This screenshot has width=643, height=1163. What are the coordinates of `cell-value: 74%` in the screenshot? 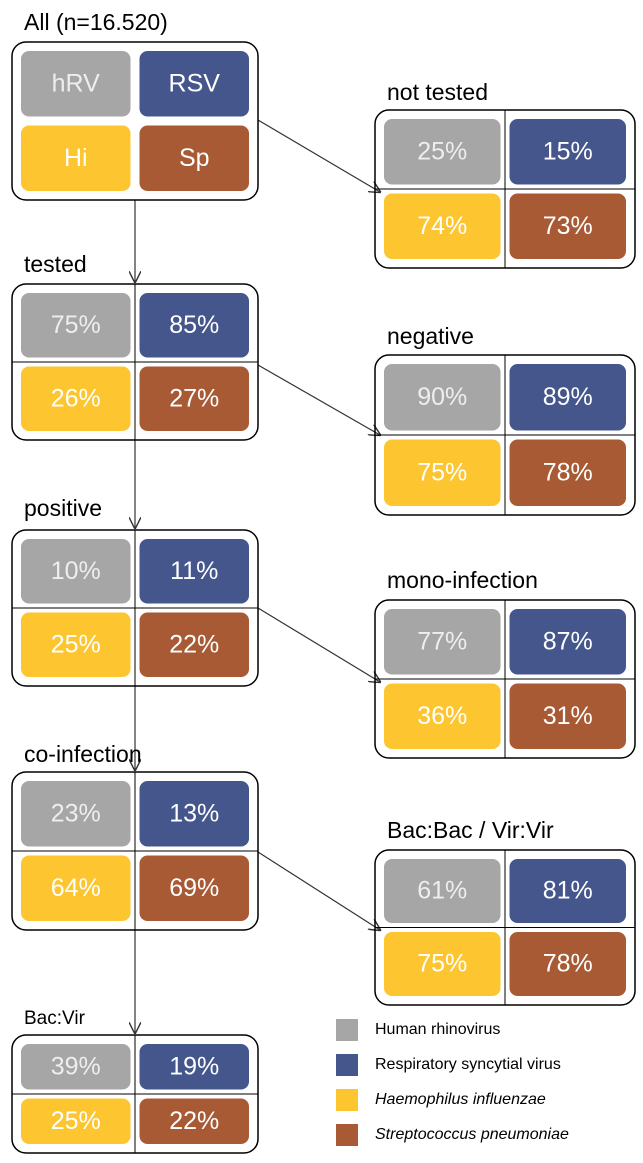 It's located at (442, 226).